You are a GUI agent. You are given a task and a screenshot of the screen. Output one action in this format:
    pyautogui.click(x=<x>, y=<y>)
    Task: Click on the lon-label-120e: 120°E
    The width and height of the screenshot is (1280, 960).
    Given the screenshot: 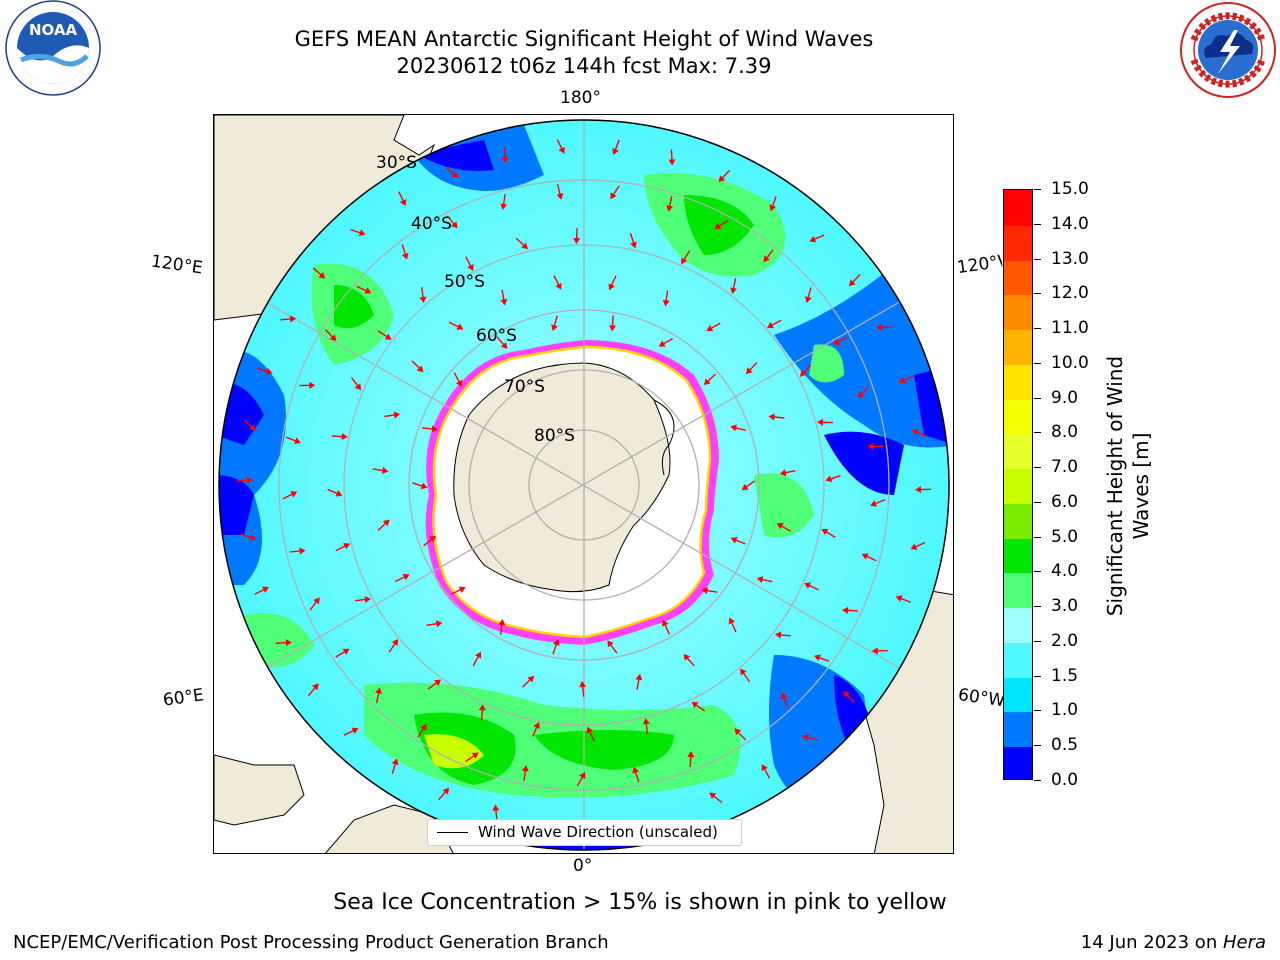 What is the action you would take?
    pyautogui.click(x=176, y=265)
    